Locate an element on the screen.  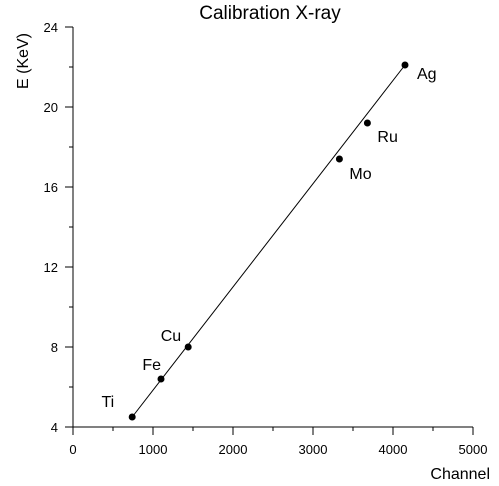
chart-title: Calibration X-ray is located at coordinates (270, 13).